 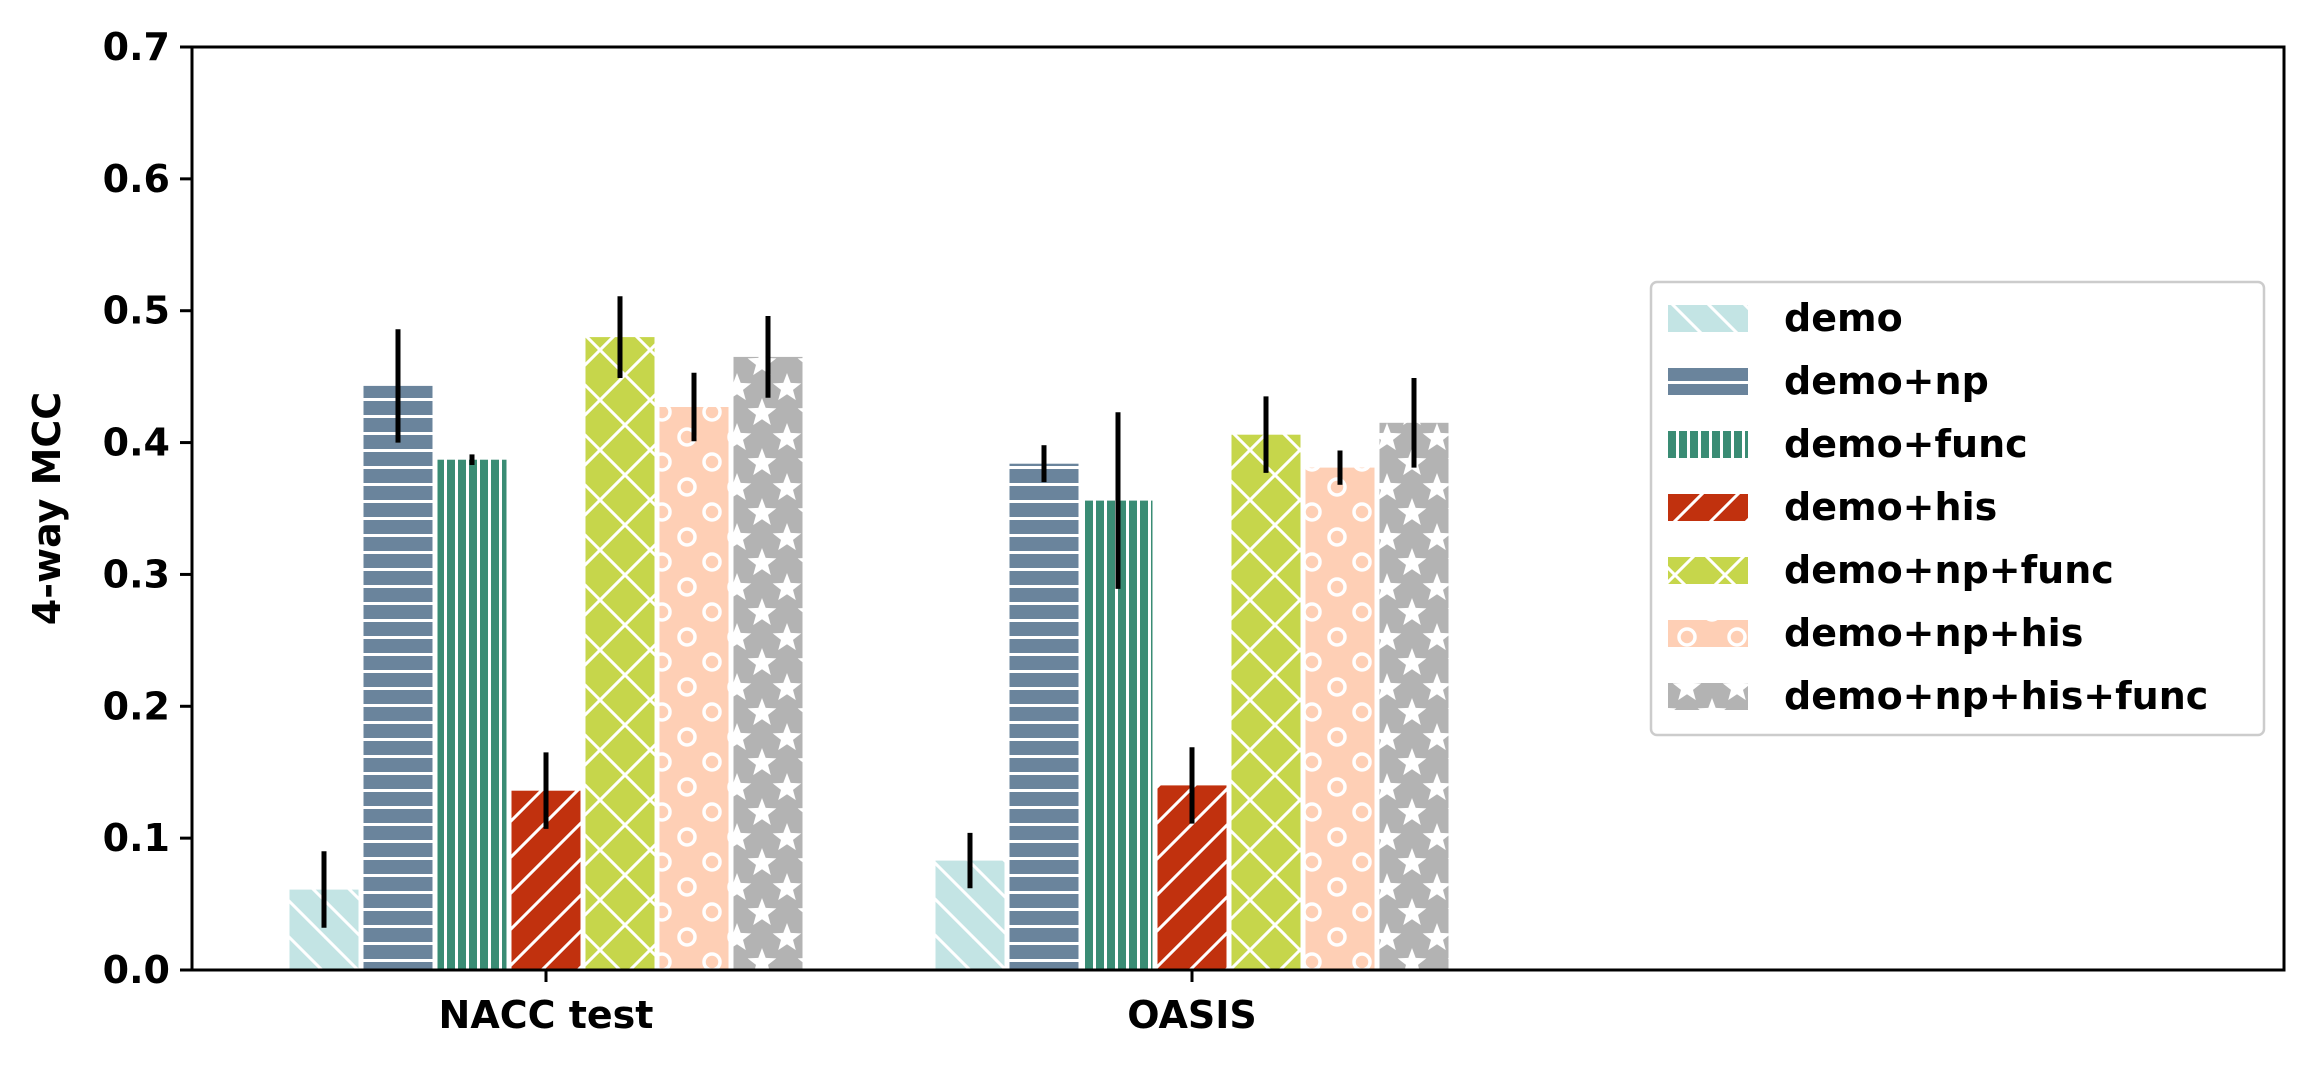 I want to click on y-tick-label: 0.4, so click(x=136, y=443).